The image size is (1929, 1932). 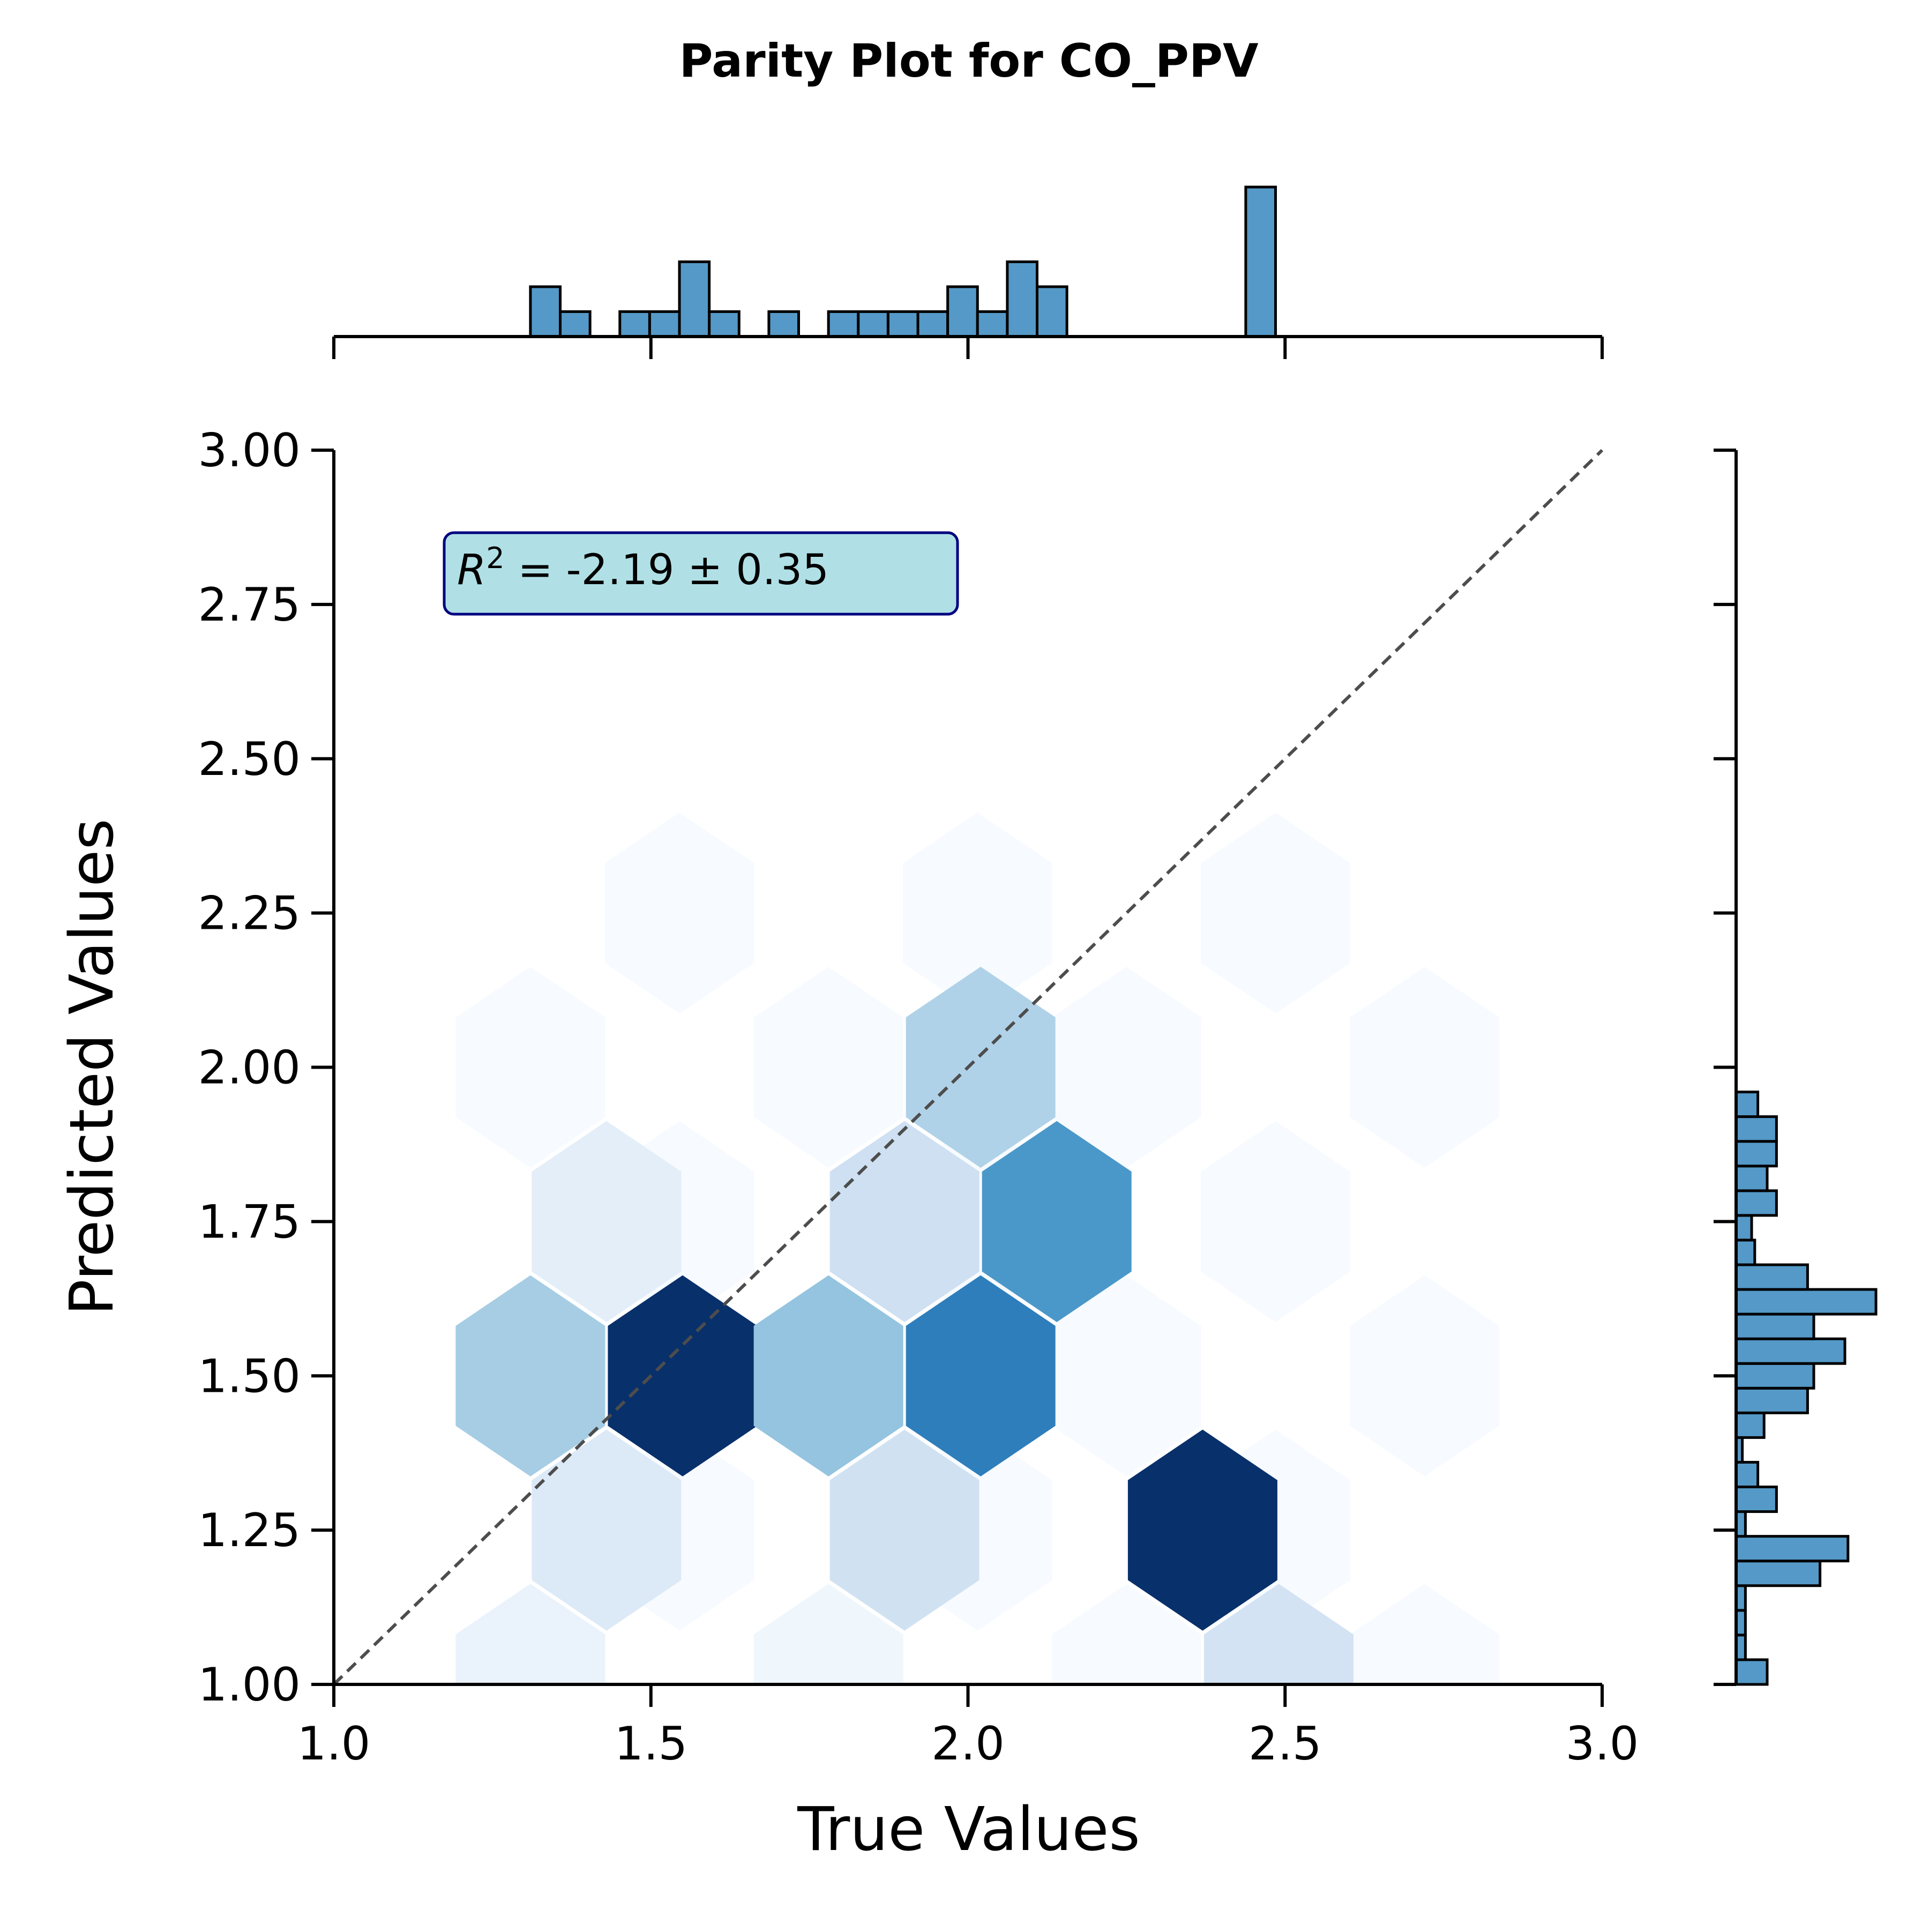 I want to click on y-axis-label: Predicted Values, so click(x=92, y=1066).